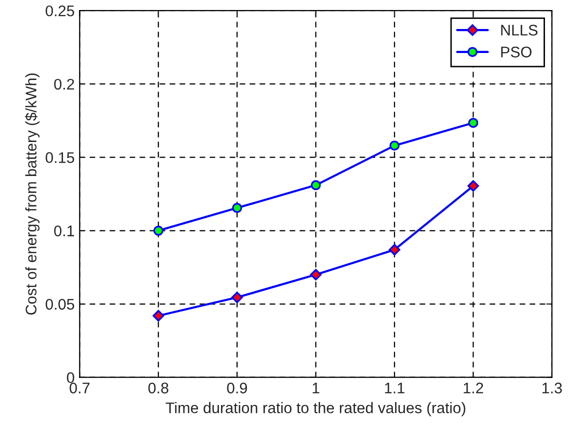  What do you see at coordinates (70, 378) in the screenshot?
I see `y-tick-label: 0` at bounding box center [70, 378].